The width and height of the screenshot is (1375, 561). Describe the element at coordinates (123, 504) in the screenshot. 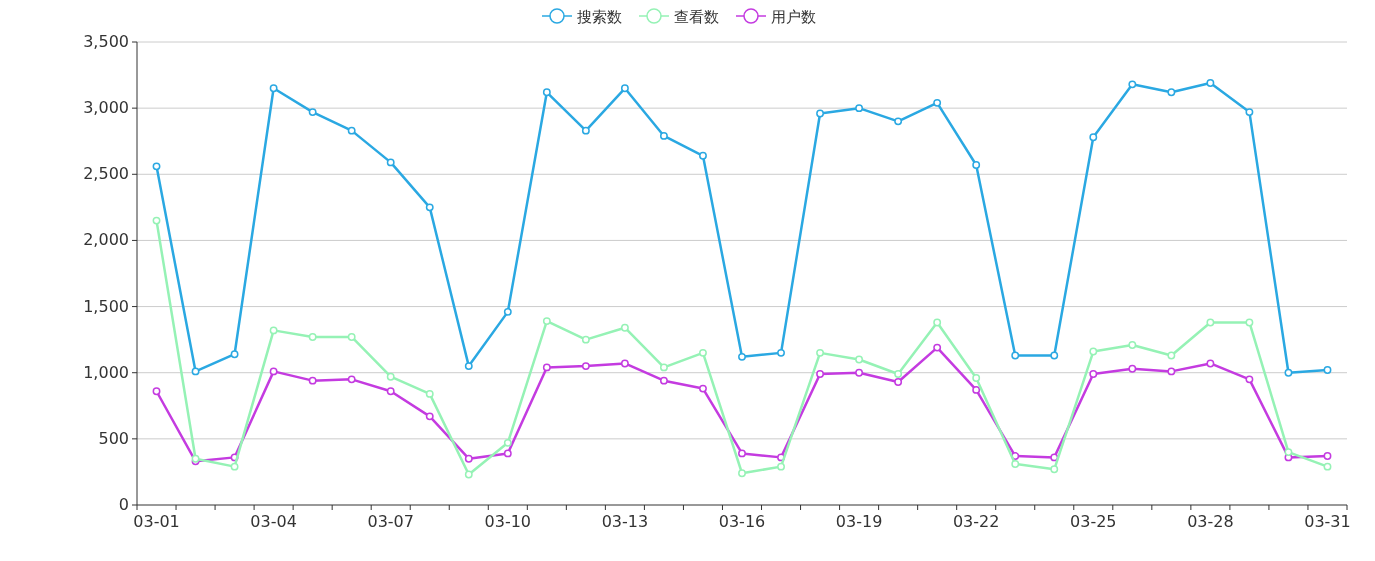

I see `y-tick-label: 0` at that location.